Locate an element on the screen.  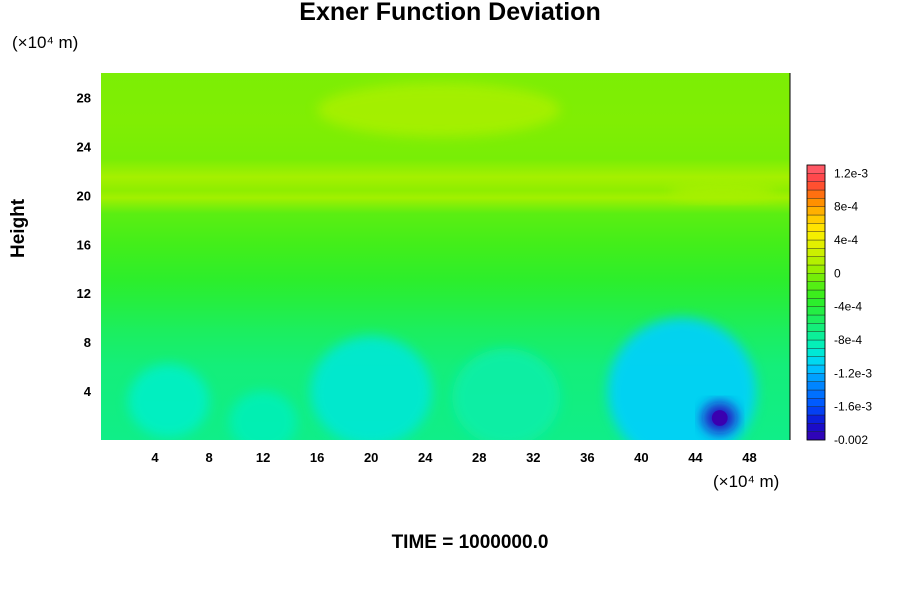
colorbar-frame is located at coordinates (816, 302).